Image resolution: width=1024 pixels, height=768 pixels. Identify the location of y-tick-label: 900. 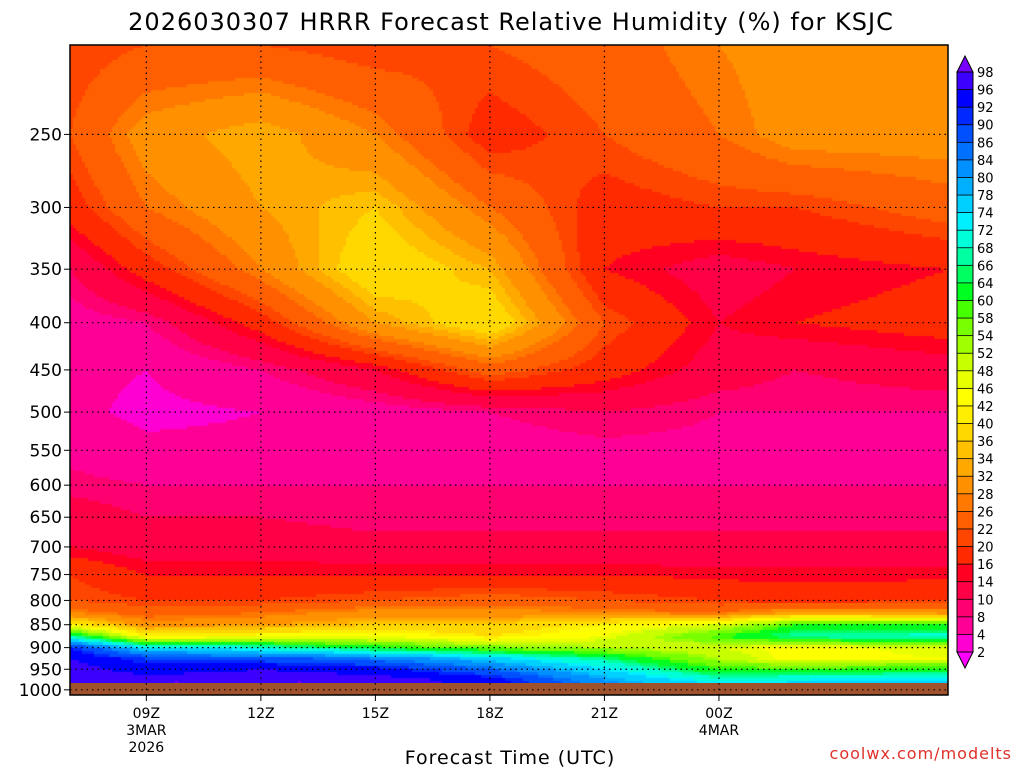
(46, 649).